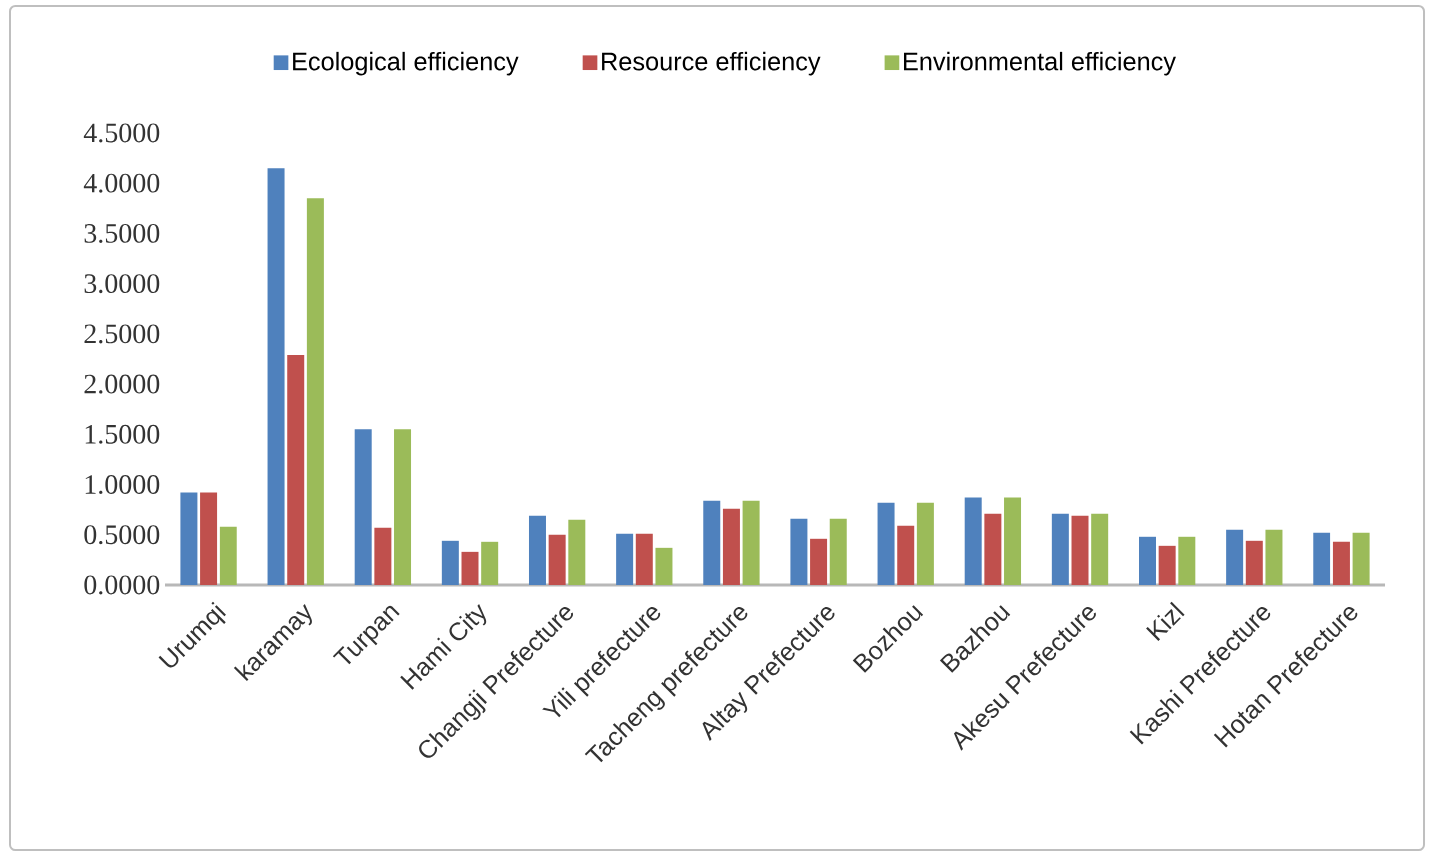 This screenshot has width=1432, height=854. Describe the element at coordinates (122, 384) in the screenshot. I see `y-tick-label: 2.0000` at that location.